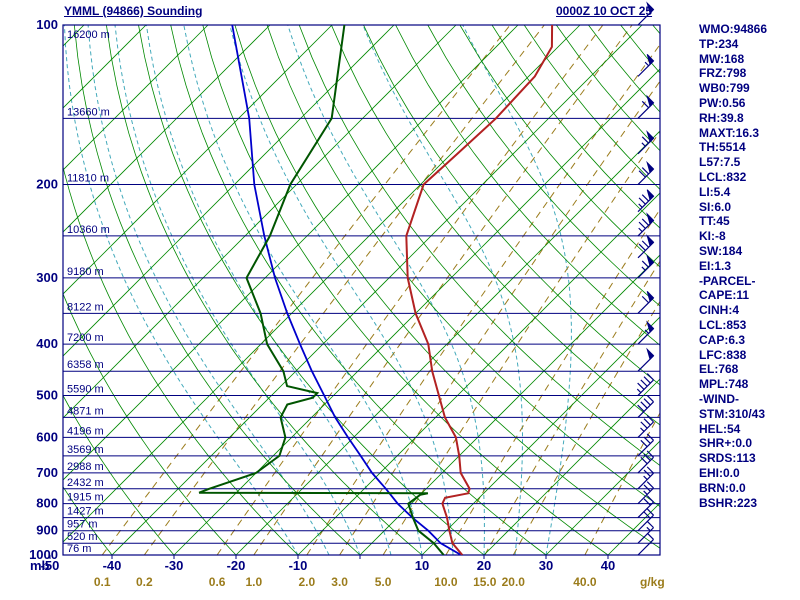  I want to click on temperature-tick-label: -30, so click(174, 565).